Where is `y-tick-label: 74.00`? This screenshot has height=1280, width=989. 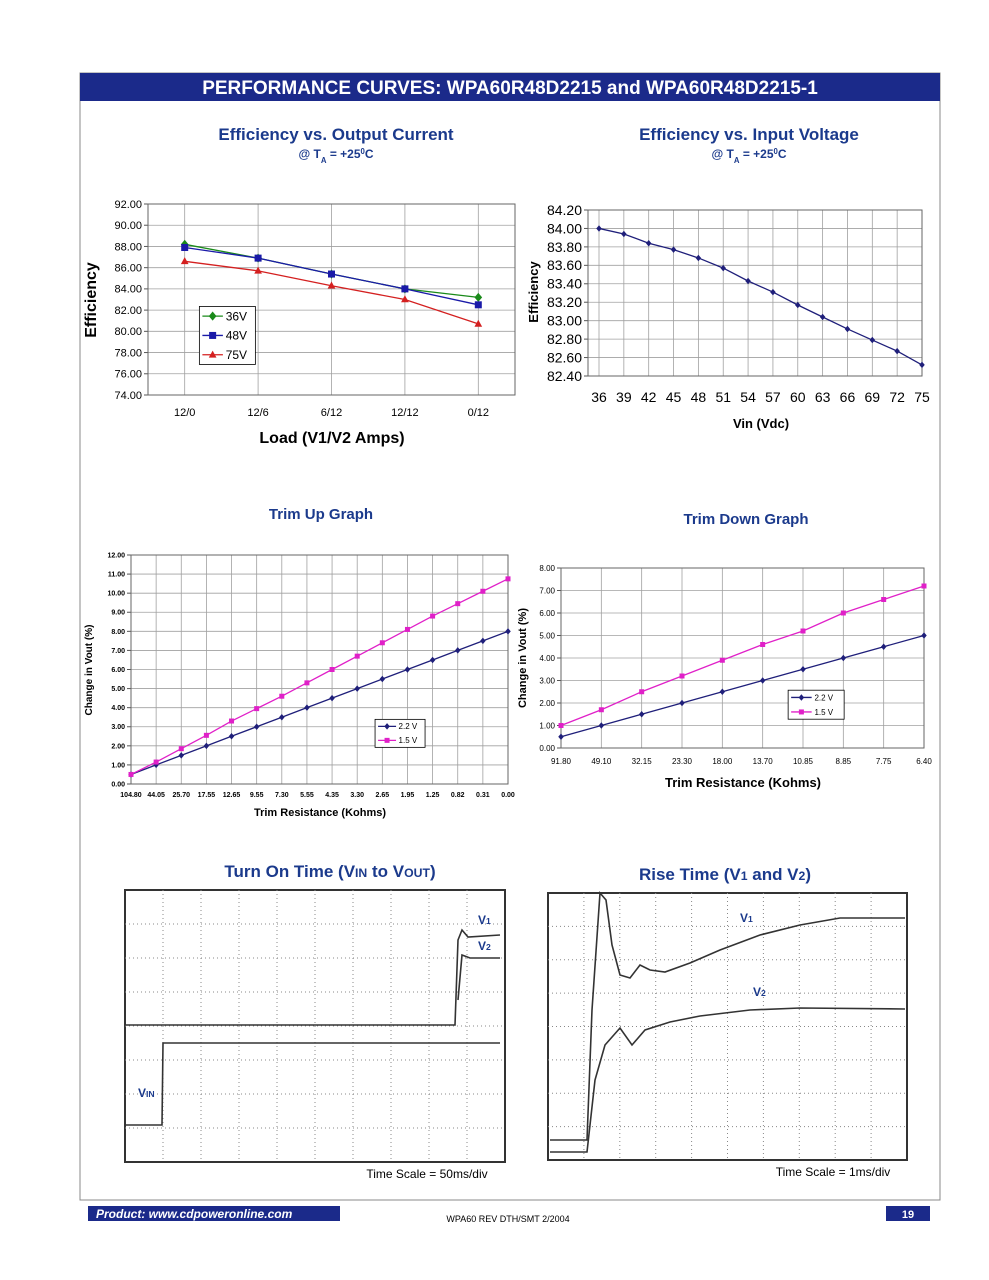 y-tick-label: 74.00 is located at coordinates (128, 396).